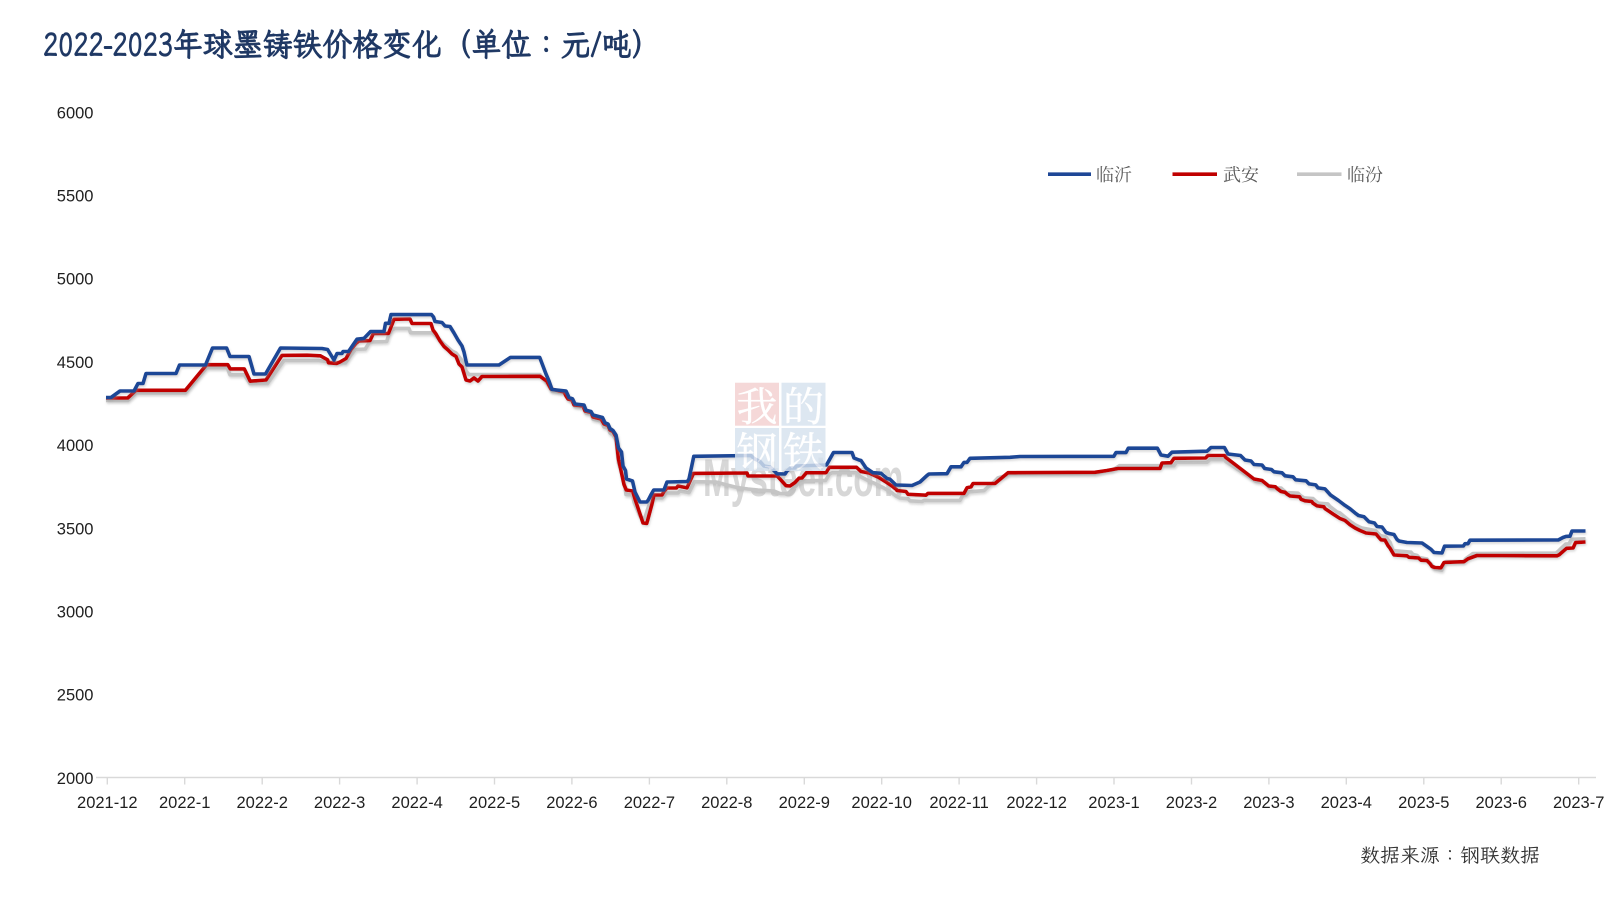  I want to click on svg-text: 2023-2, so click(1191, 803).